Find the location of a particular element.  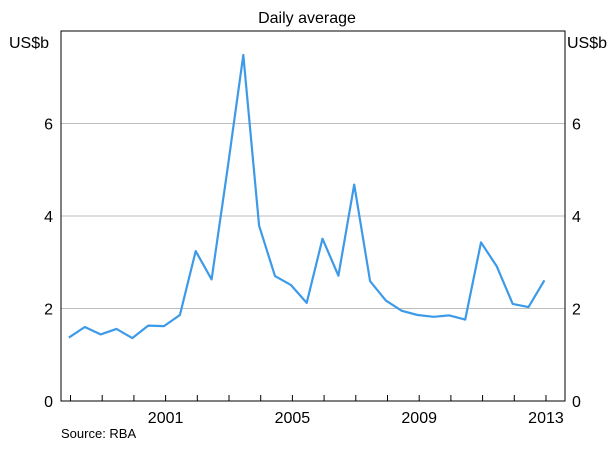

y-tick-label-right: 0 is located at coordinates (576, 402).